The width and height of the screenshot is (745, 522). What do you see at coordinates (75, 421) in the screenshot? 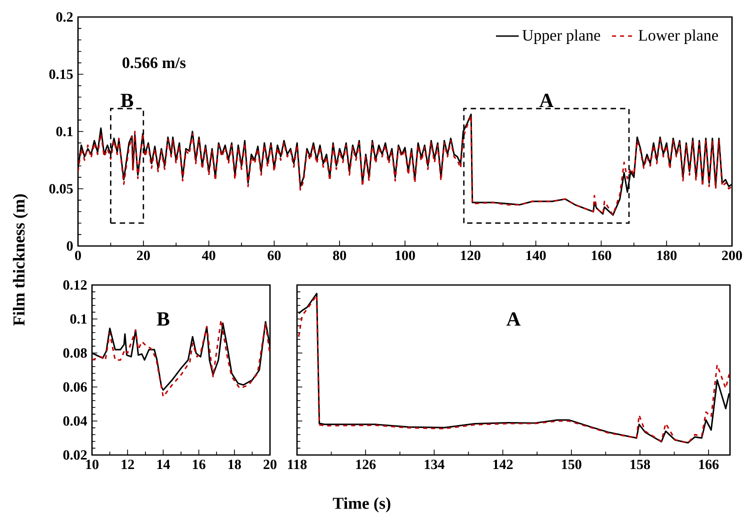
I see `y-tick-label: 0.04` at bounding box center [75, 421].